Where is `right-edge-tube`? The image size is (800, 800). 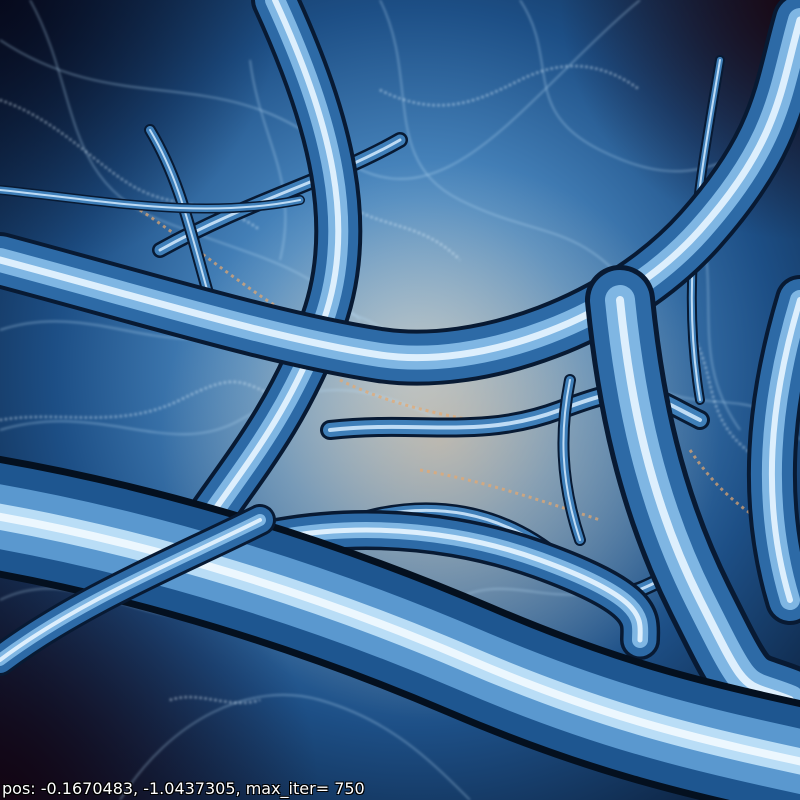
right-edge-tube is located at coordinates (773, 450).